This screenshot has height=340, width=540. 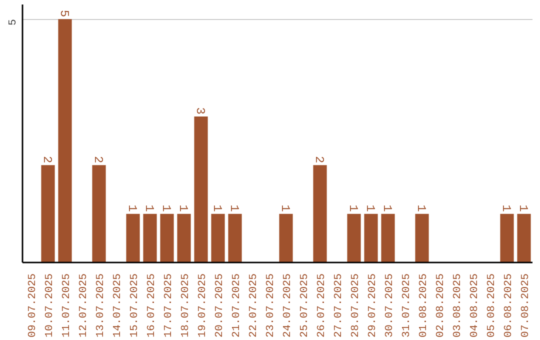 I want to click on x-tick-label: 10.07.2025, so click(x=50, y=305).